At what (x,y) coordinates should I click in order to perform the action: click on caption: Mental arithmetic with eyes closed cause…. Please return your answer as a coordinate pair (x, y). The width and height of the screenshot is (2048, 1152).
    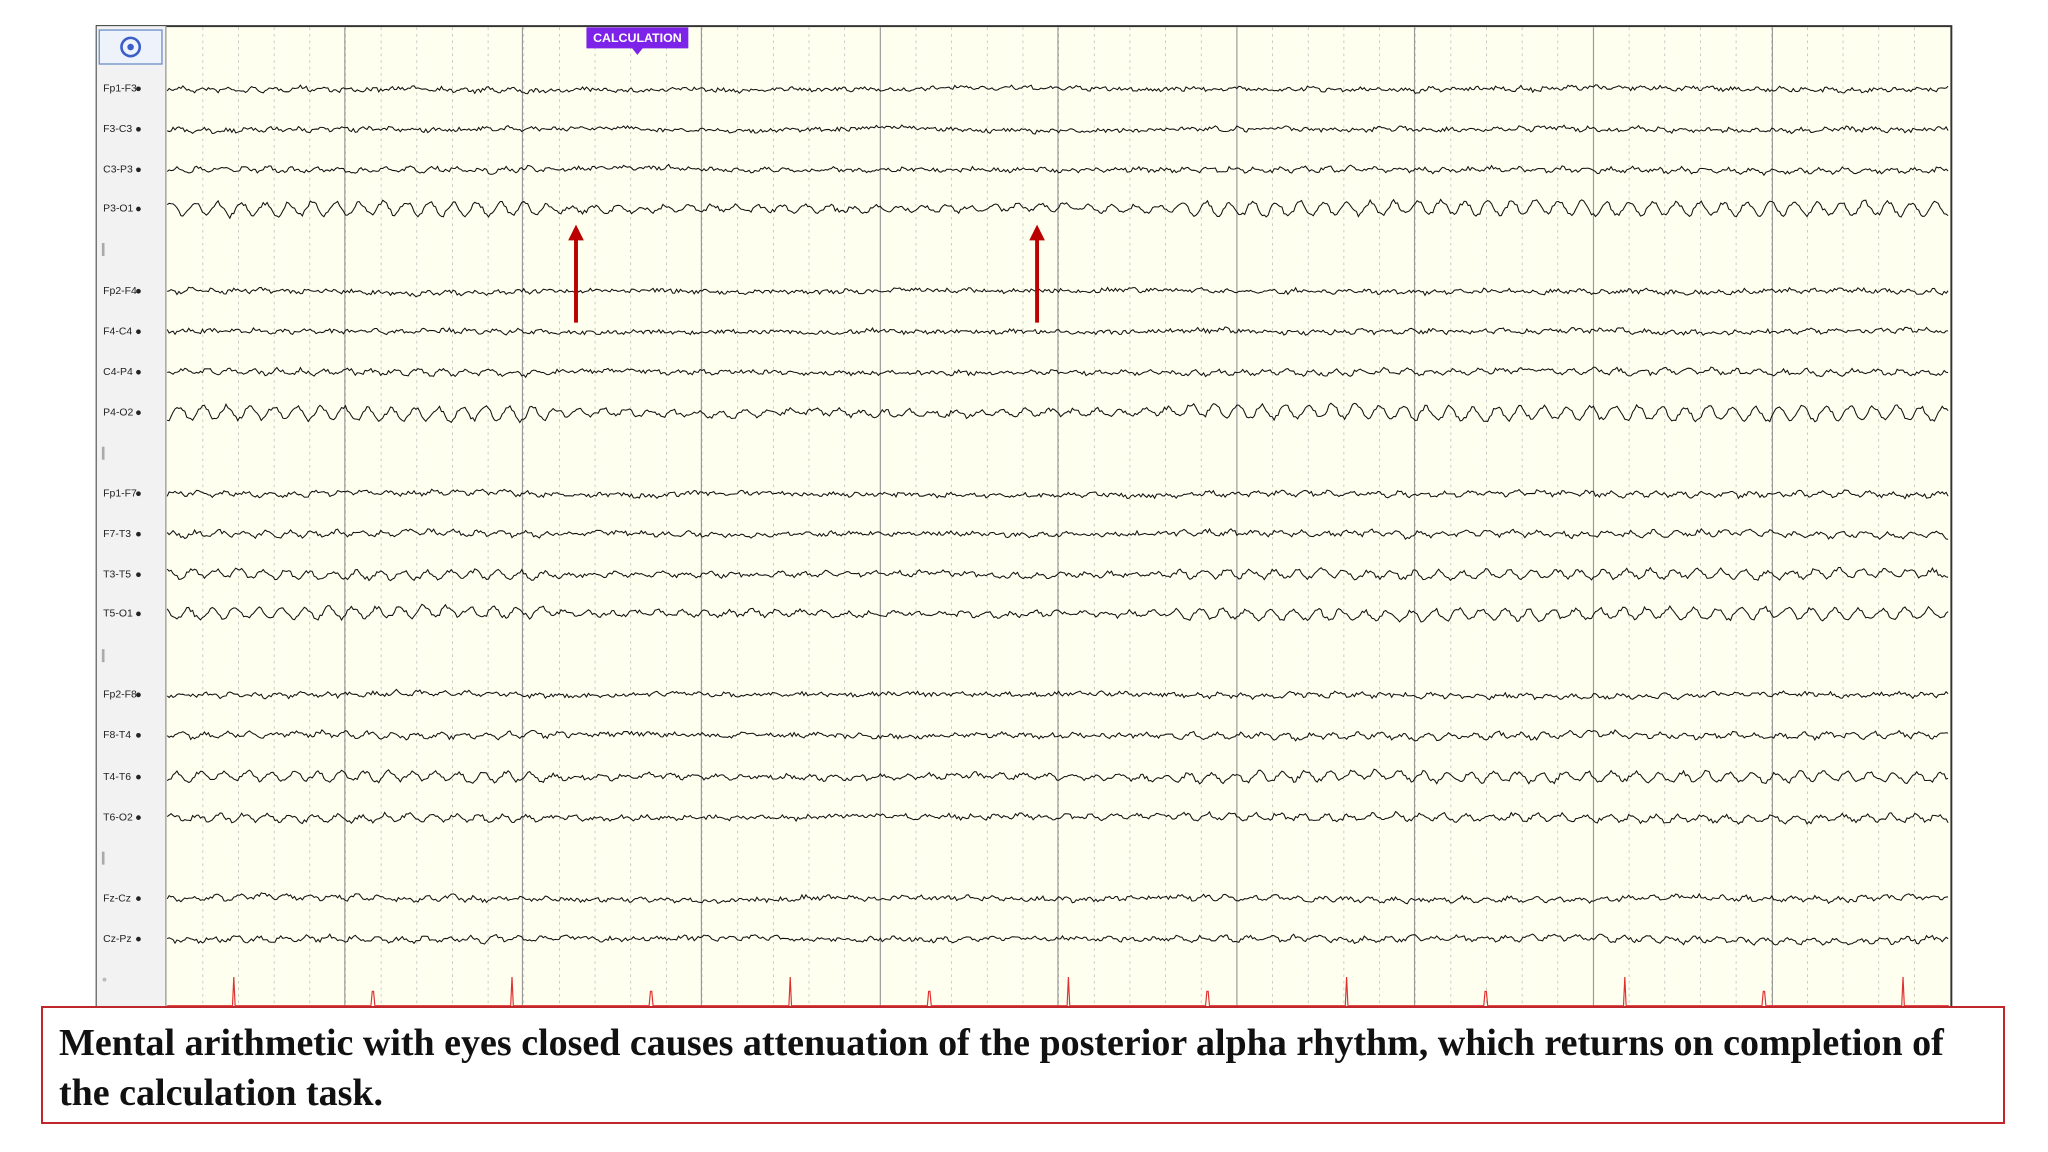
    Looking at the image, I should click on (1023, 1065).